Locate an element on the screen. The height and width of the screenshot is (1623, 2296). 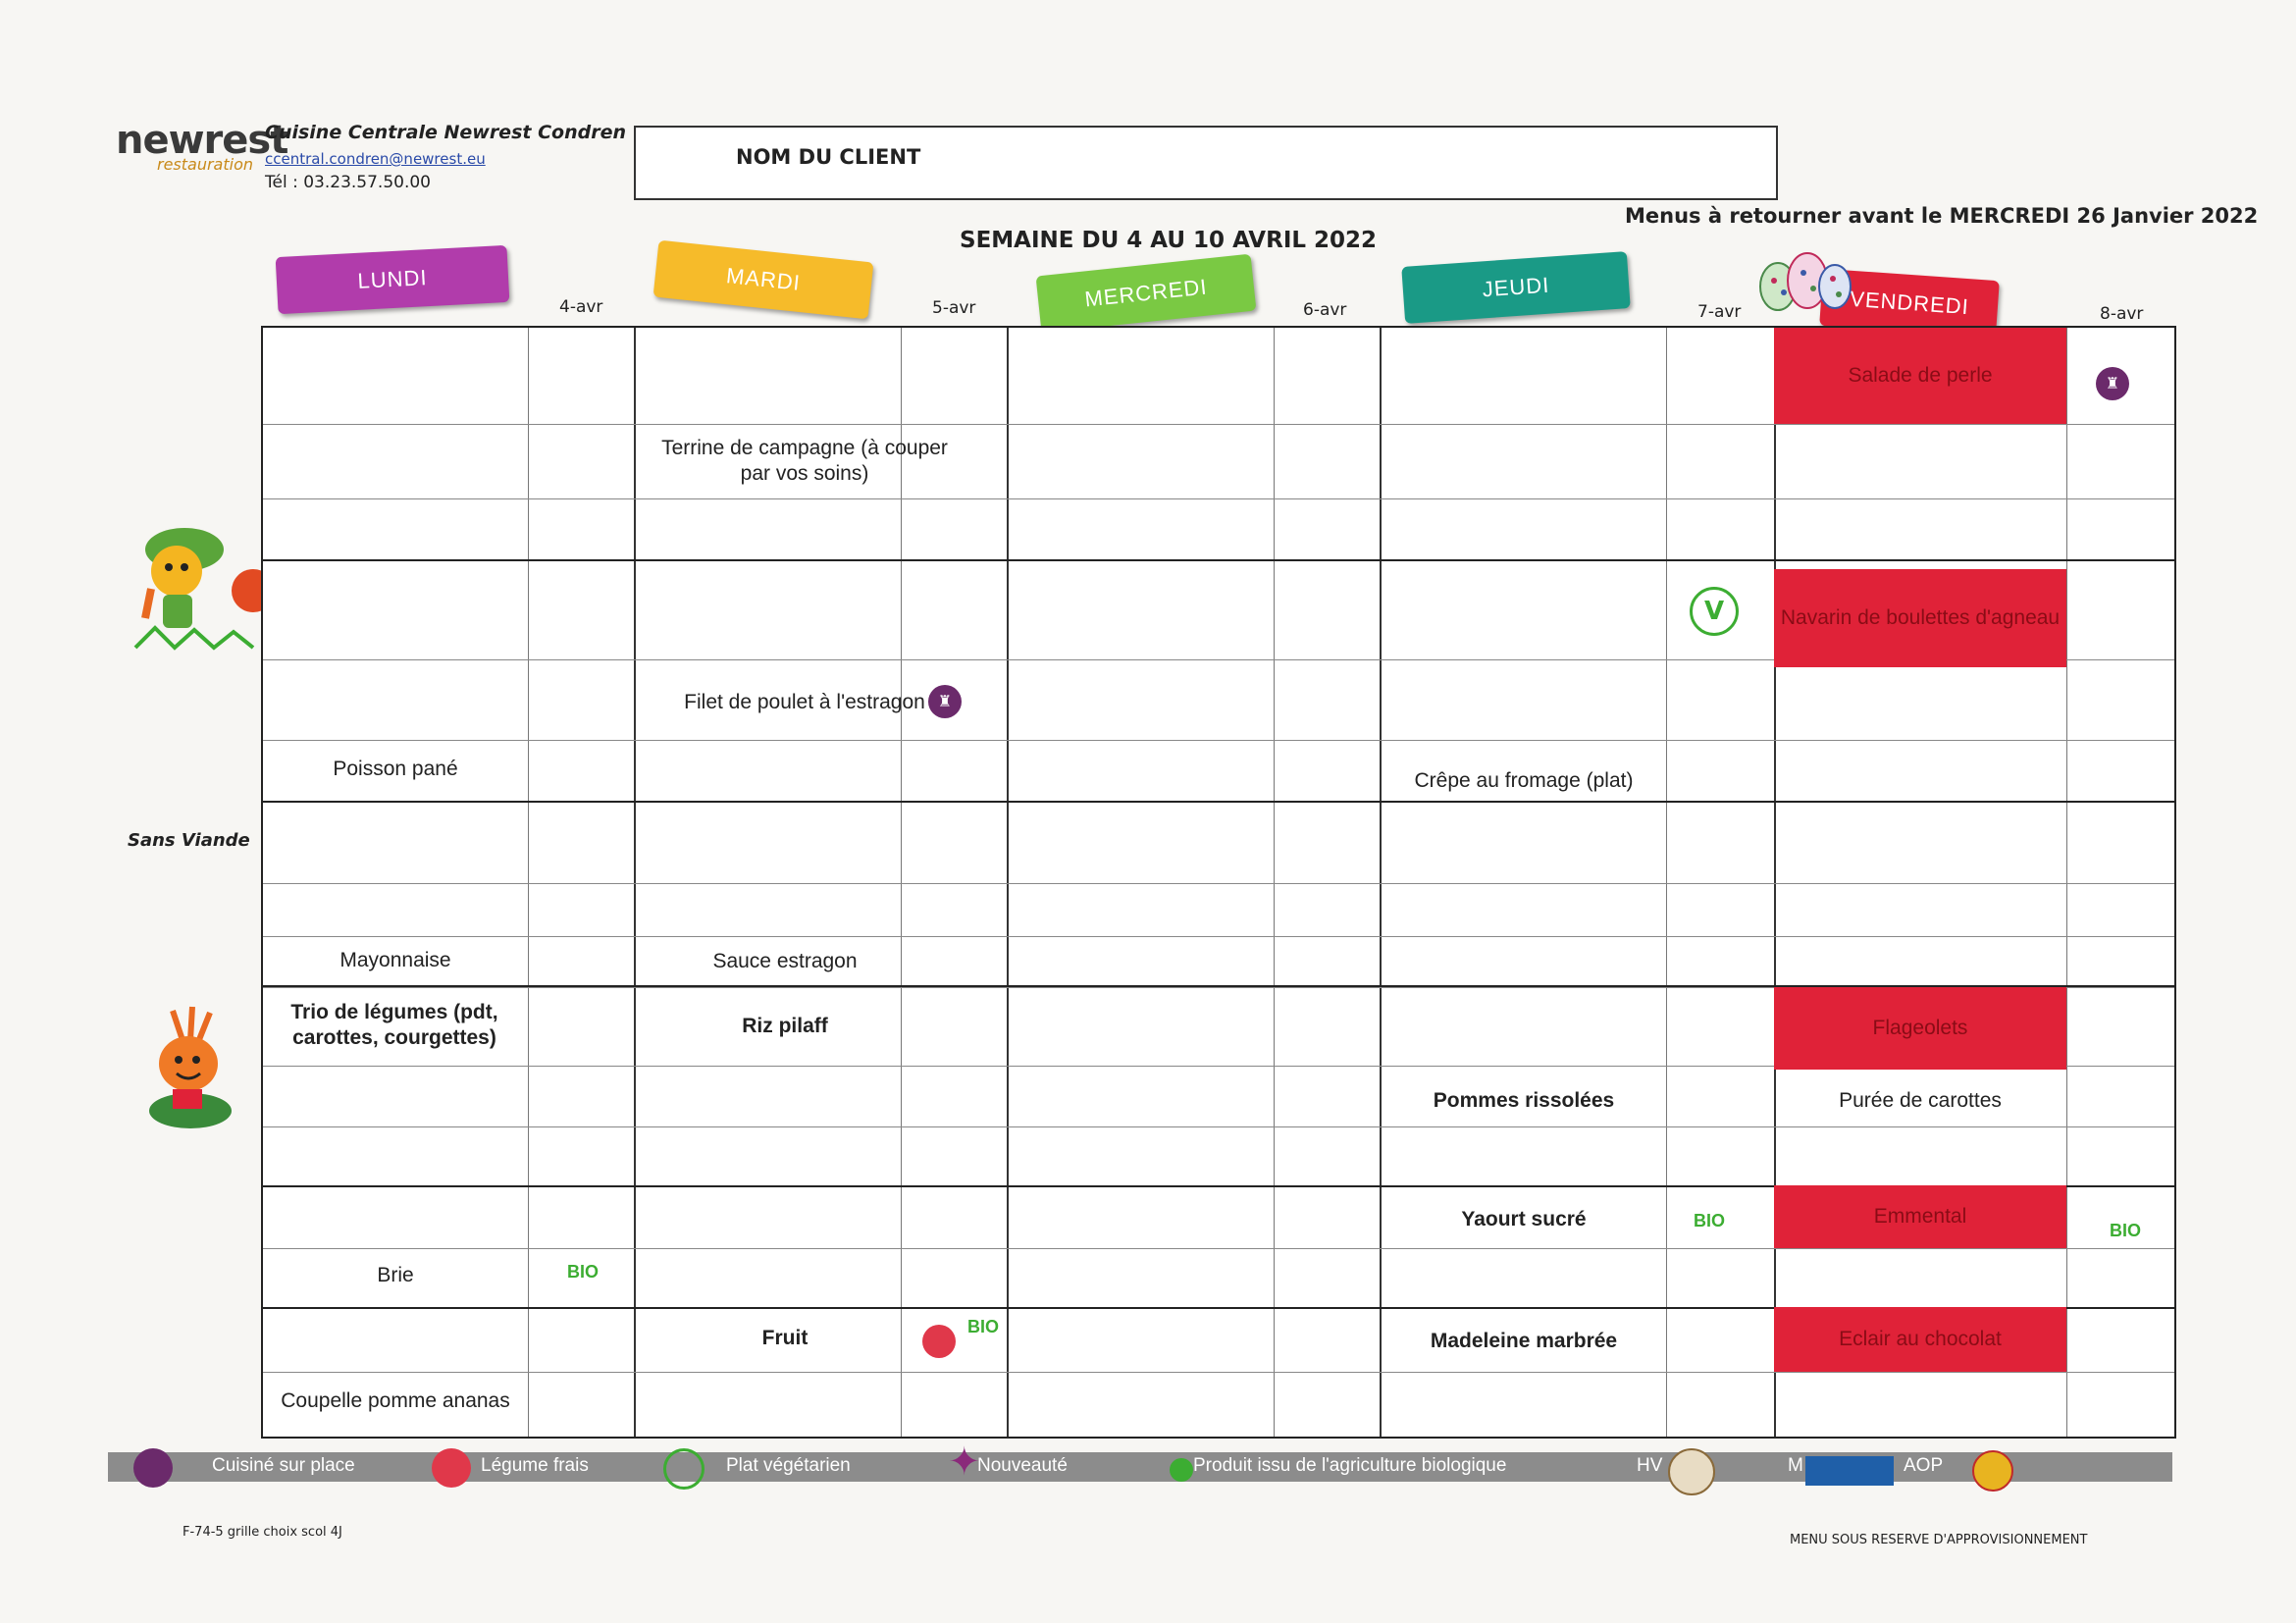
legend-vege: Plat végétarien is located at coordinates (788, 1465).